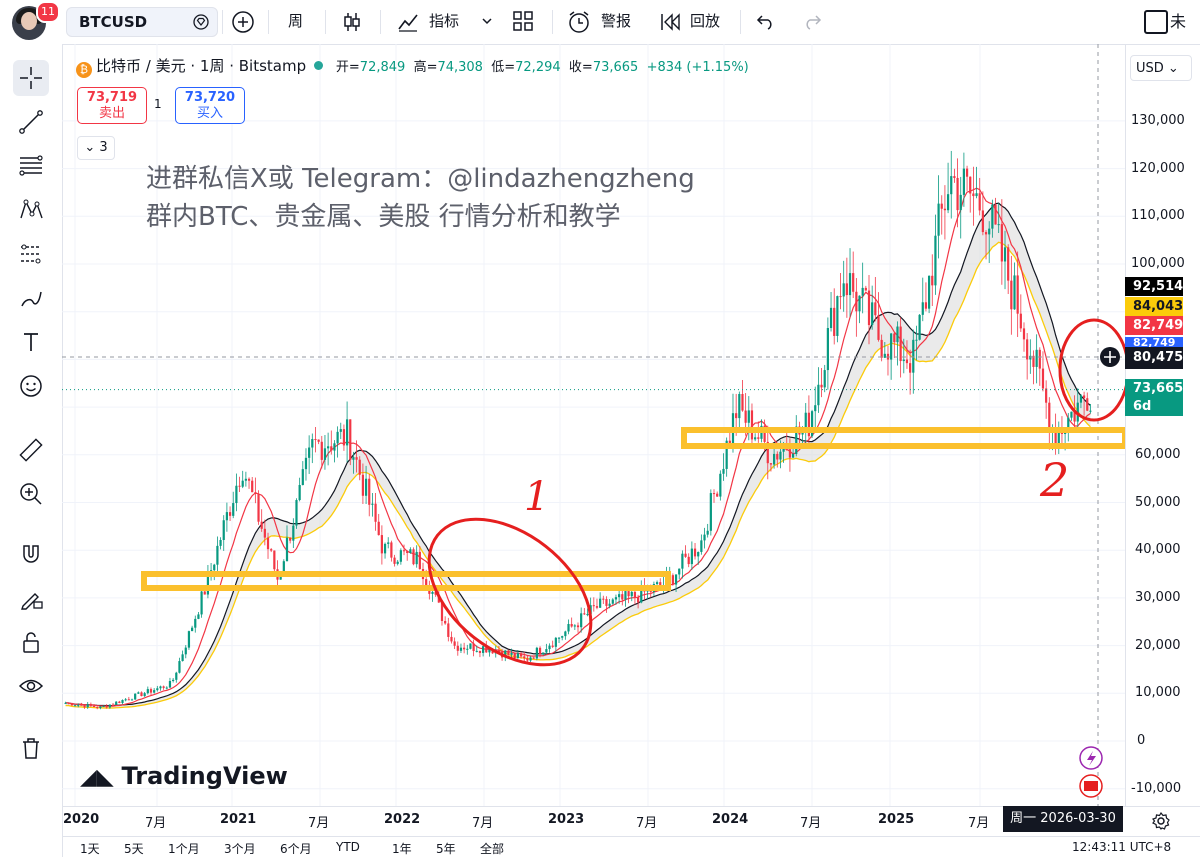 This screenshot has height=858, width=1200. I want to click on text-icon, so click(31, 342).